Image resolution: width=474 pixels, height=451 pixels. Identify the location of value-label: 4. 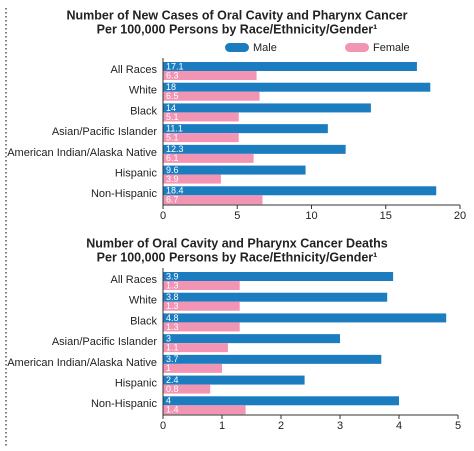
(168, 401).